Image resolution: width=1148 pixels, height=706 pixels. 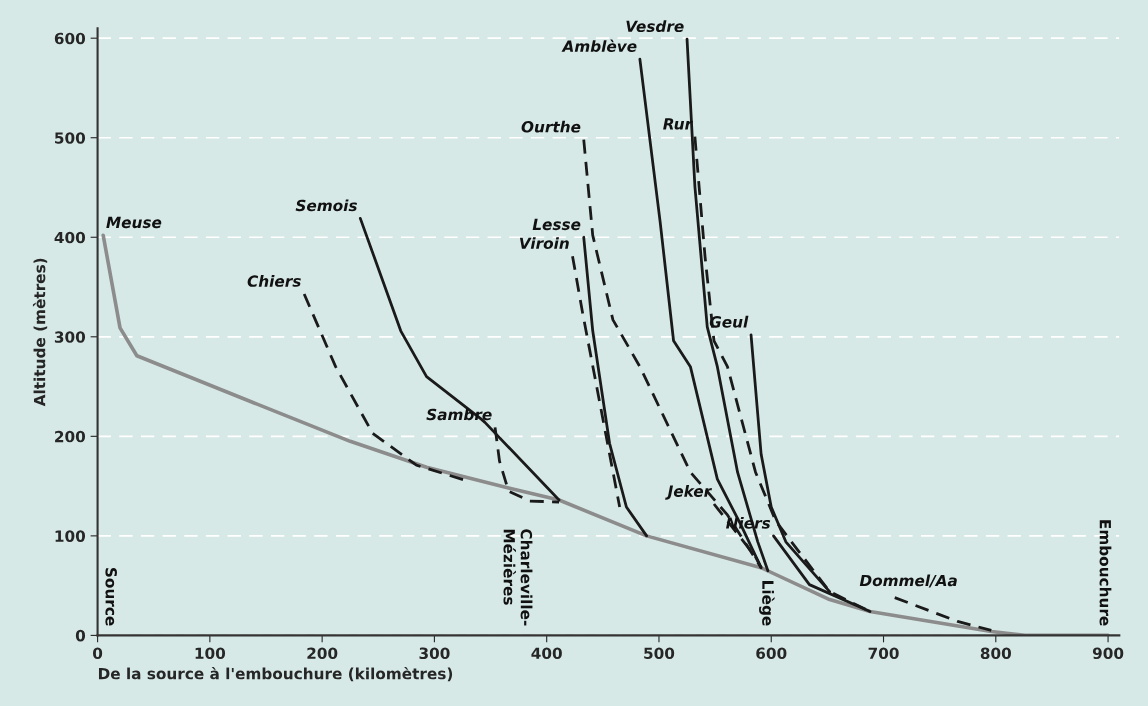 What do you see at coordinates (1105, 573) in the screenshot?
I see `annotation: Embouchure` at bounding box center [1105, 573].